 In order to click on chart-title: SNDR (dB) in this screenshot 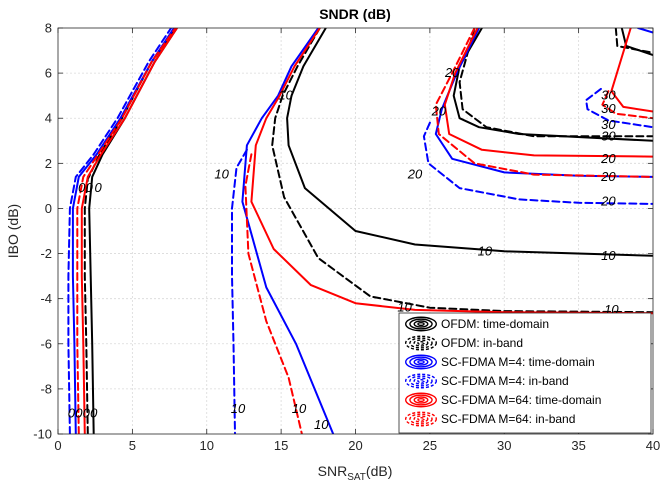, I will do `click(355, 14)`.